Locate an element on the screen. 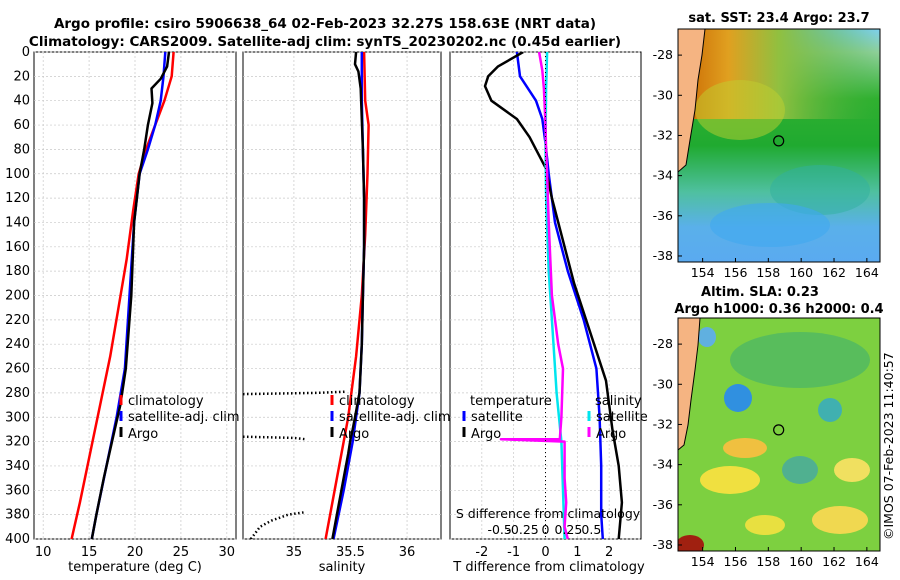  map-lon-tick: 160 is located at coordinates (801, 272).